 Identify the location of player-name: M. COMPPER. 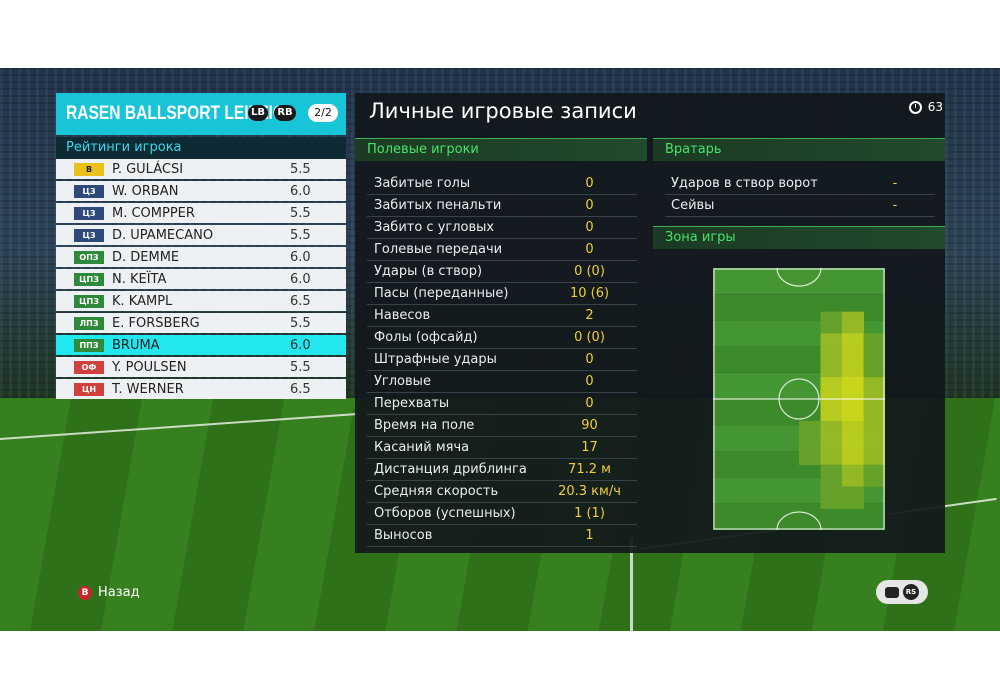
(153, 213).